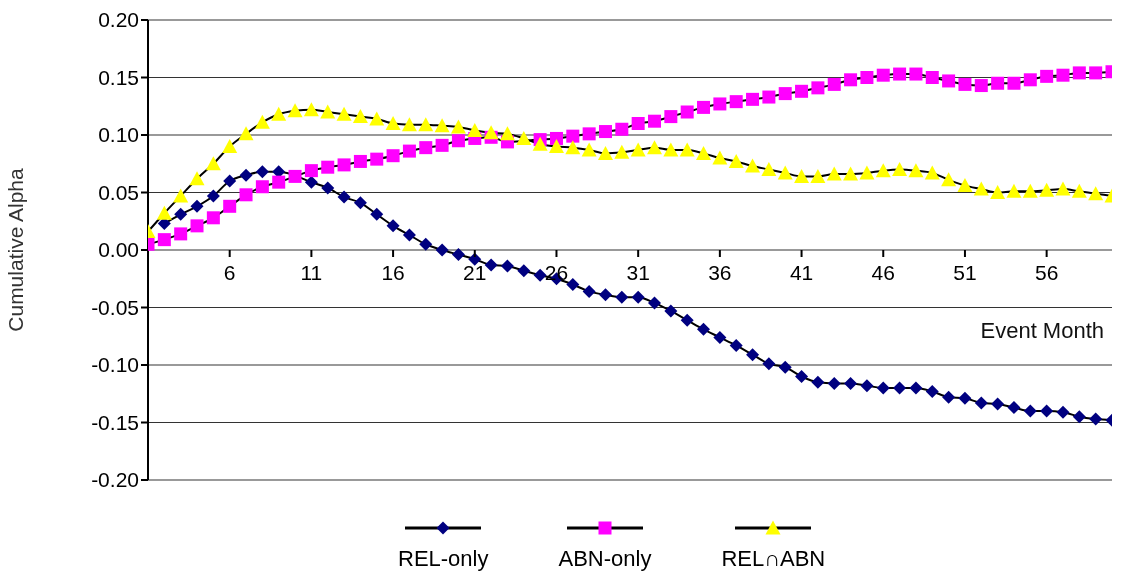 The width and height of the screenshot is (1126, 585). What do you see at coordinates (443, 559) in the screenshot?
I see `legend-label: REL-only` at bounding box center [443, 559].